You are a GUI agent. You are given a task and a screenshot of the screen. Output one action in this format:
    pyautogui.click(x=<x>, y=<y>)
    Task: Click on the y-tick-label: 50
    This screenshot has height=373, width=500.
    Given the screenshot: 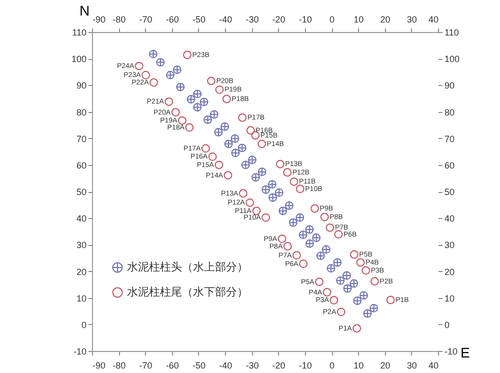 What is the action you would take?
    pyautogui.click(x=81, y=192)
    